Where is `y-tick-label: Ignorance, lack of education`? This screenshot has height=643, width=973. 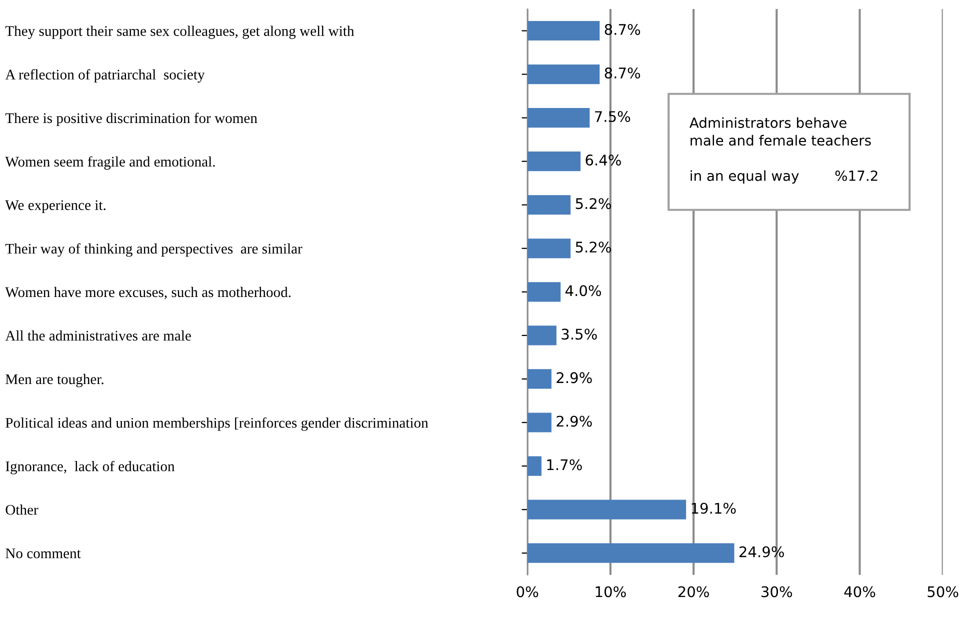
y-tick-label: Ignorance, lack of education is located at coordinates (90, 467).